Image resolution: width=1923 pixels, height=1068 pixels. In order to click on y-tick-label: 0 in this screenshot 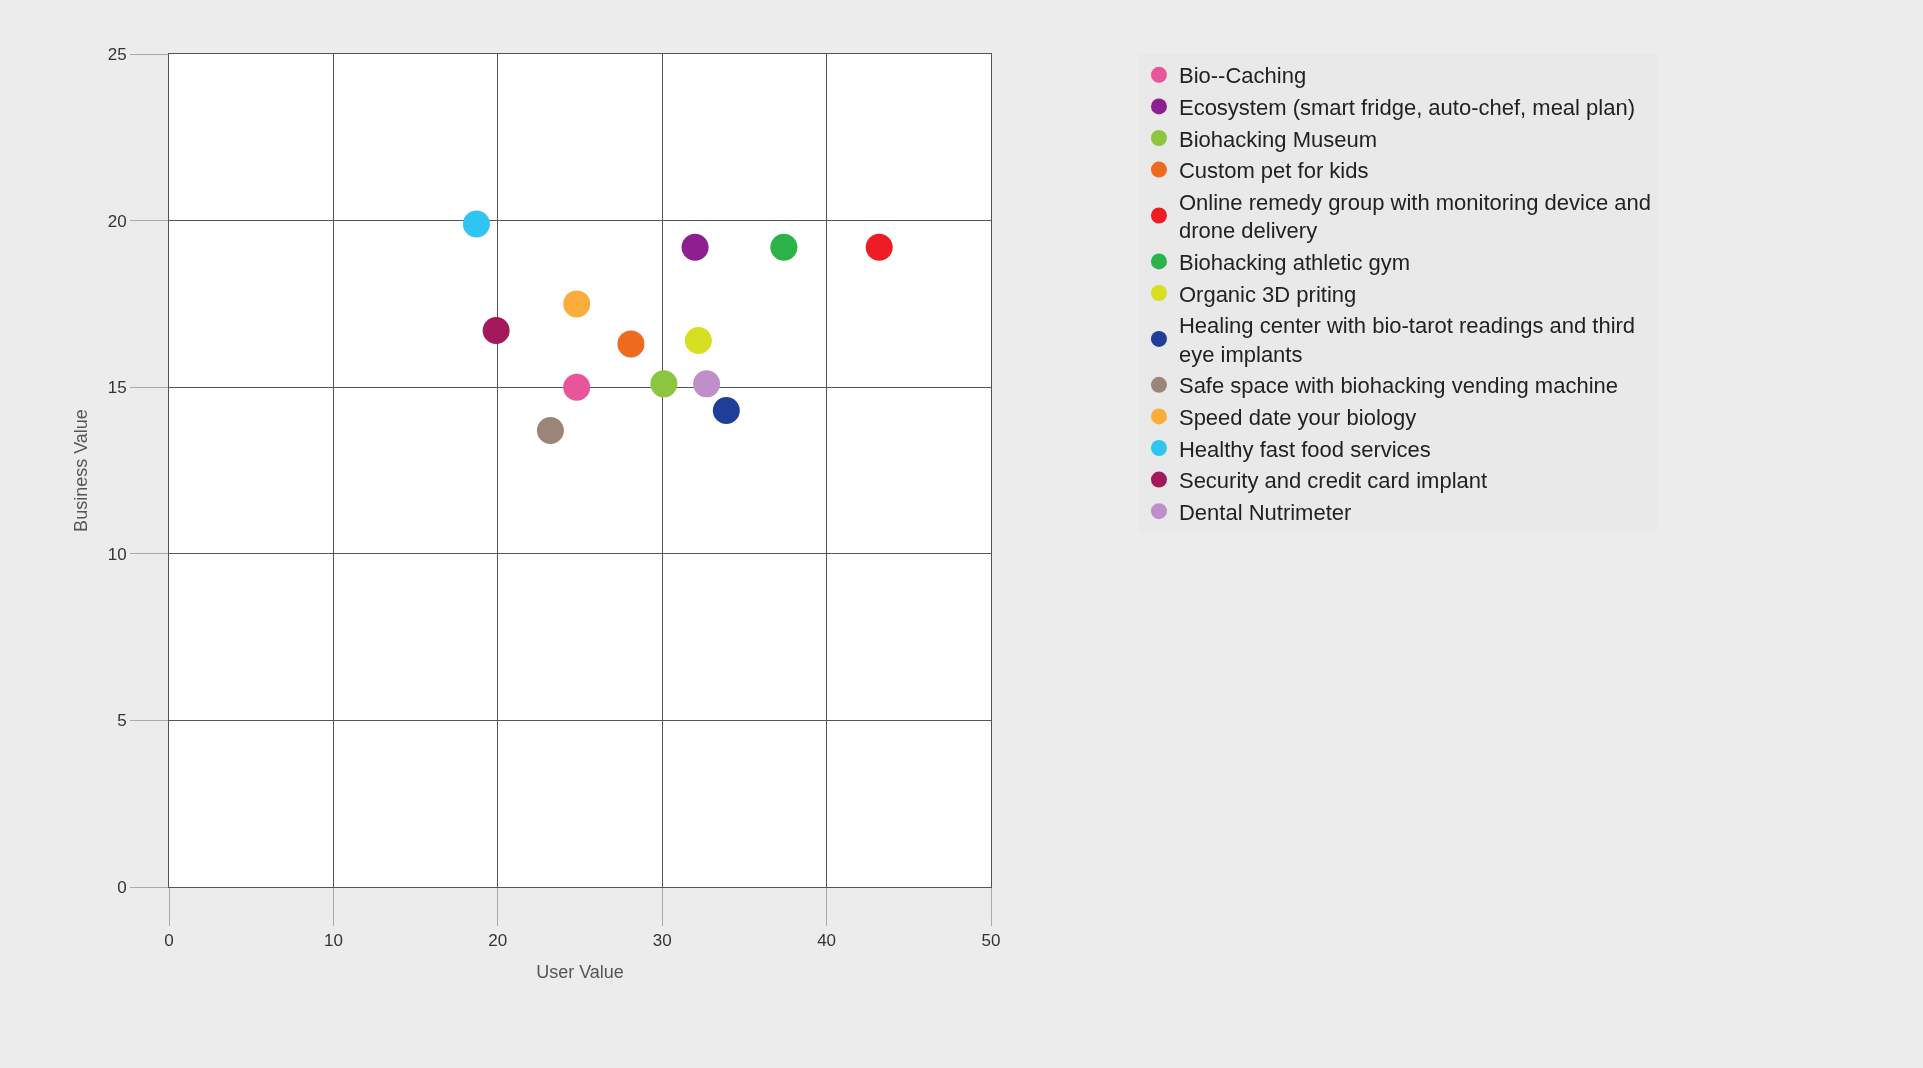, I will do `click(122, 887)`.